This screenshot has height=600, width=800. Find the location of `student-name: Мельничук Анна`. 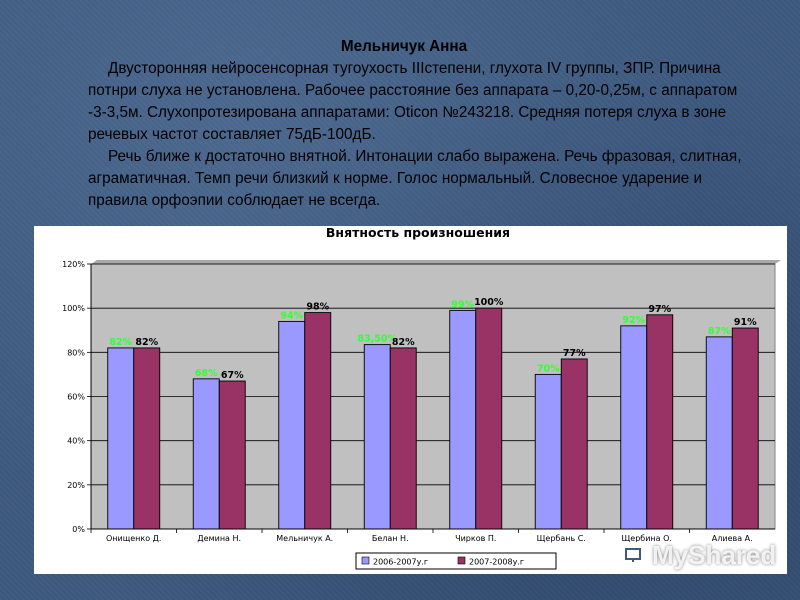

student-name: Мельничук Анна is located at coordinates (404, 46).